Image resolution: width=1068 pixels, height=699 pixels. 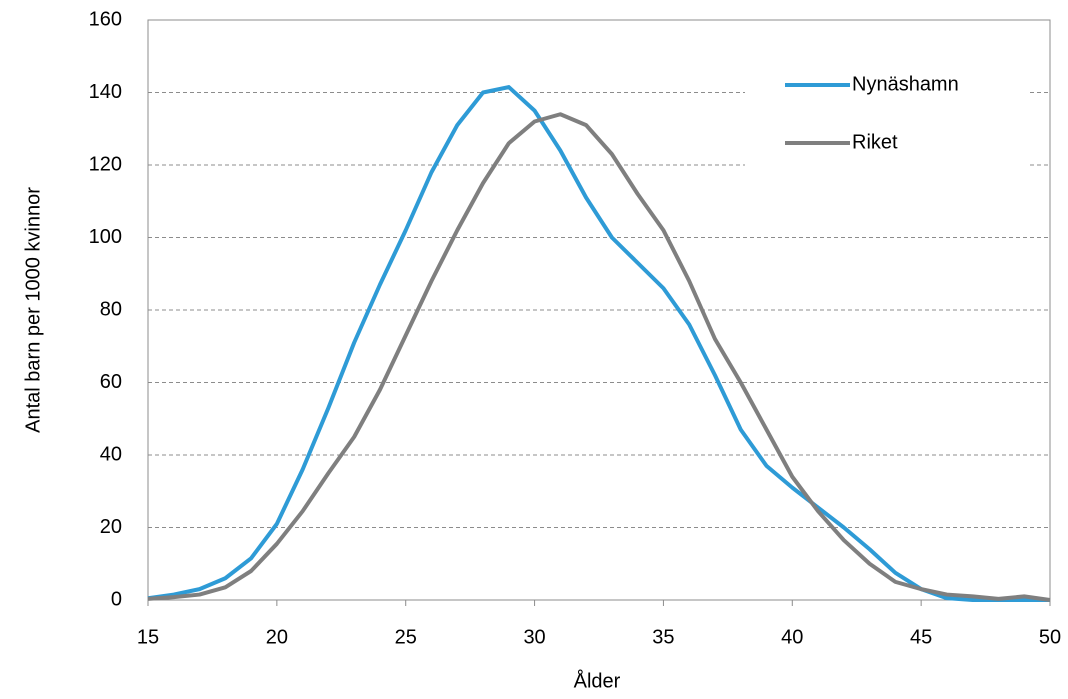 What do you see at coordinates (792, 637) in the screenshot?
I see `x-tick-label: 40` at bounding box center [792, 637].